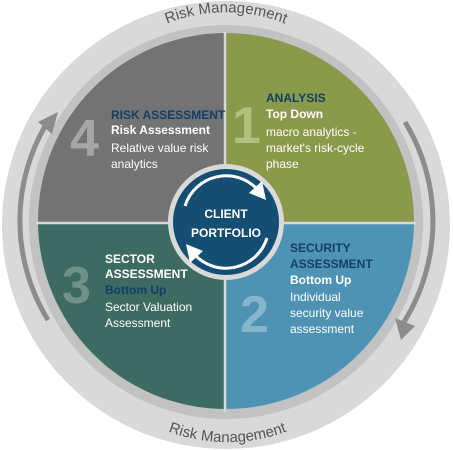  What do you see at coordinates (320, 280) in the screenshot?
I see `security-subheading: Bottom Up` at bounding box center [320, 280].